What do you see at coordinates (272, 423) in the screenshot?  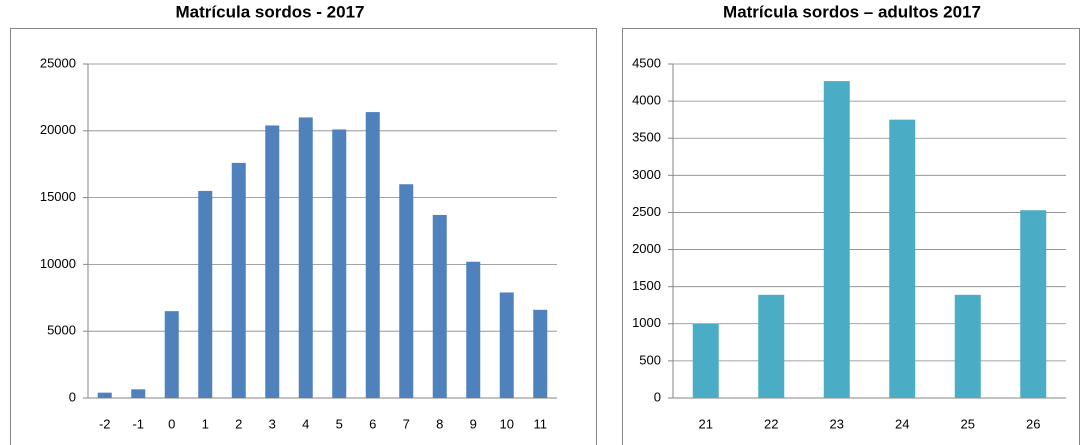 I see `x-tick-label: 3` at bounding box center [272, 423].